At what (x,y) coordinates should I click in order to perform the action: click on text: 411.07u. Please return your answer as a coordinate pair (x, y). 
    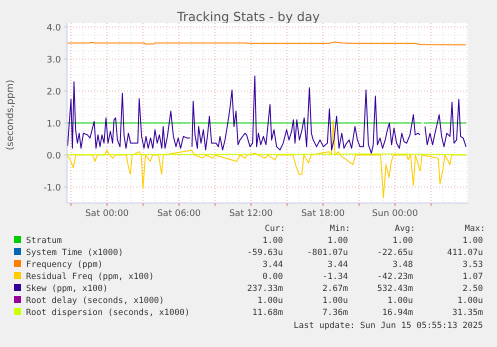
    Looking at the image, I should click on (465, 253).